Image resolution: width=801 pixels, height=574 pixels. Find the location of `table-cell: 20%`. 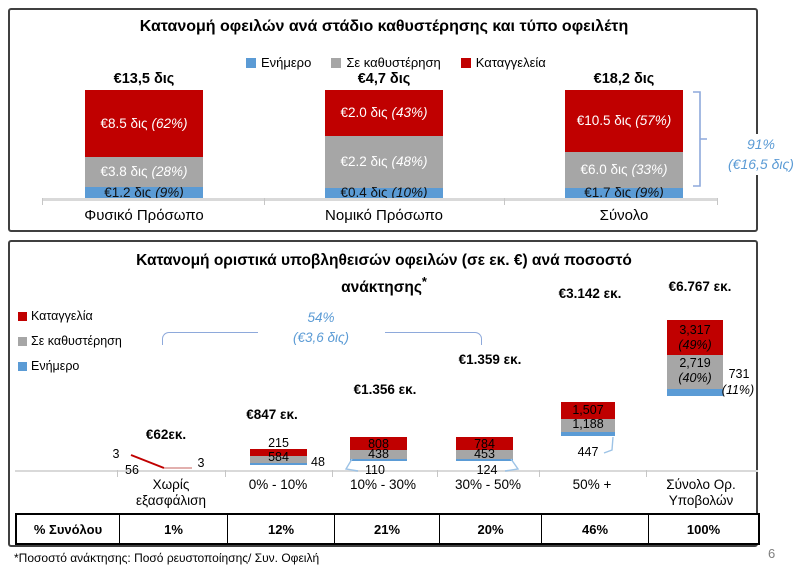

table-cell: 20% is located at coordinates (490, 529).